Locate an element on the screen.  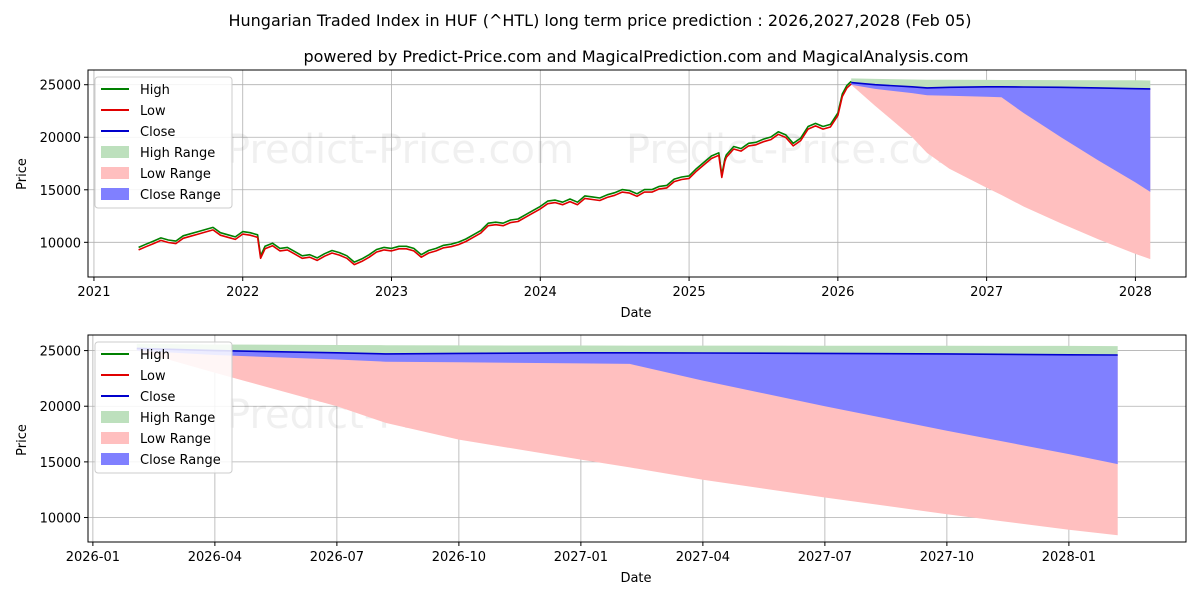
full-y-tick-label: 15000 is located at coordinates (60, 191).